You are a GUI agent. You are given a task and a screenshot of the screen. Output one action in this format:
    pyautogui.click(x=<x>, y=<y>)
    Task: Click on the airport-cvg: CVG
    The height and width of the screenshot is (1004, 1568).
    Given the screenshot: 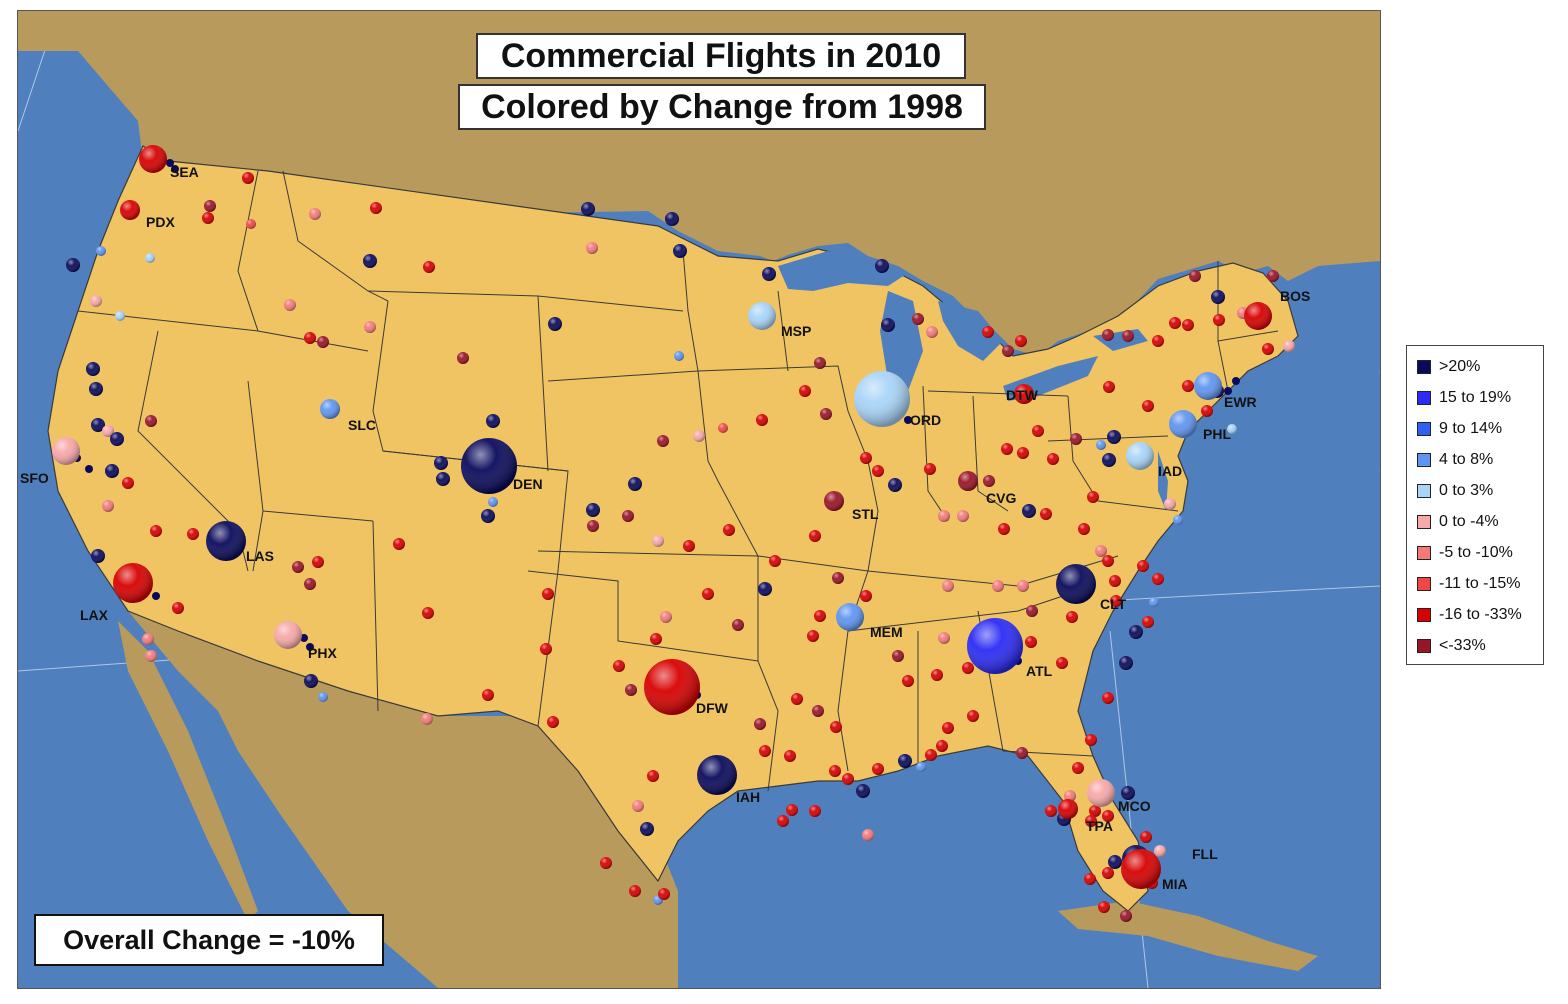 What is the action you would take?
    pyautogui.click(x=987, y=488)
    